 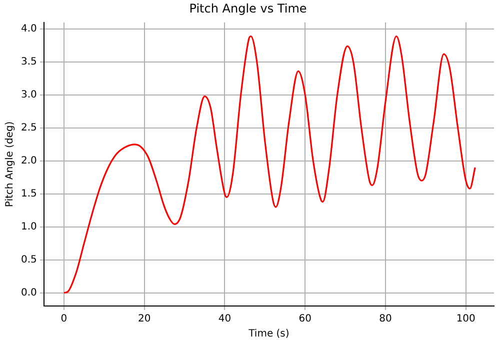 What do you see at coordinates (144, 319) in the screenshot?
I see `x-tick-label: 20` at bounding box center [144, 319].